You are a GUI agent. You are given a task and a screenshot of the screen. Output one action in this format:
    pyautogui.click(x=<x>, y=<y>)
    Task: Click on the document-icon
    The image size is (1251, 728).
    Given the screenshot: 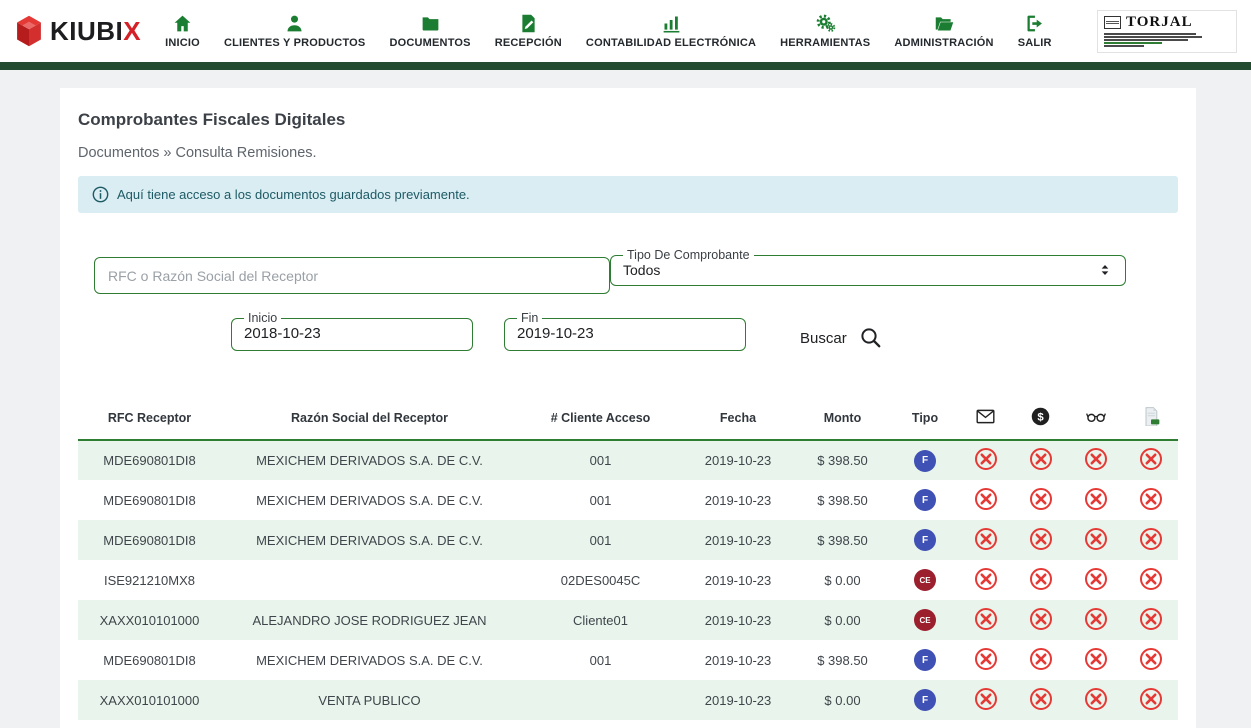 What is the action you would take?
    pyautogui.click(x=1151, y=416)
    